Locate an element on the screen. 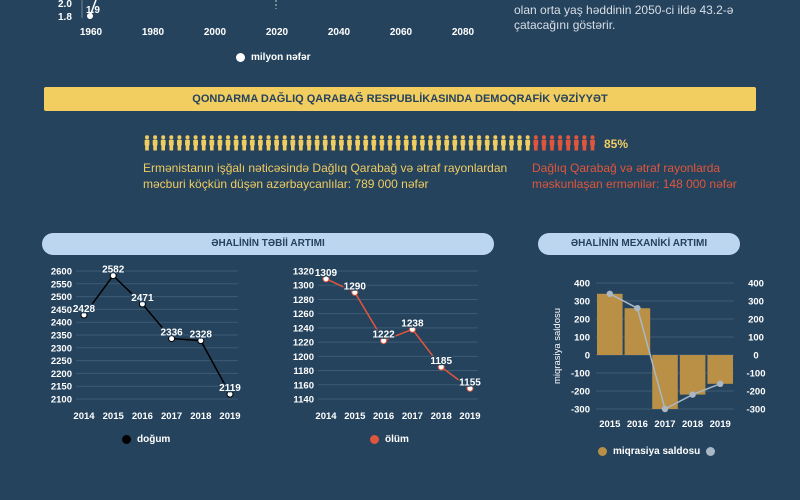  y-tick-label-left: -200 is located at coordinates (580, 392).